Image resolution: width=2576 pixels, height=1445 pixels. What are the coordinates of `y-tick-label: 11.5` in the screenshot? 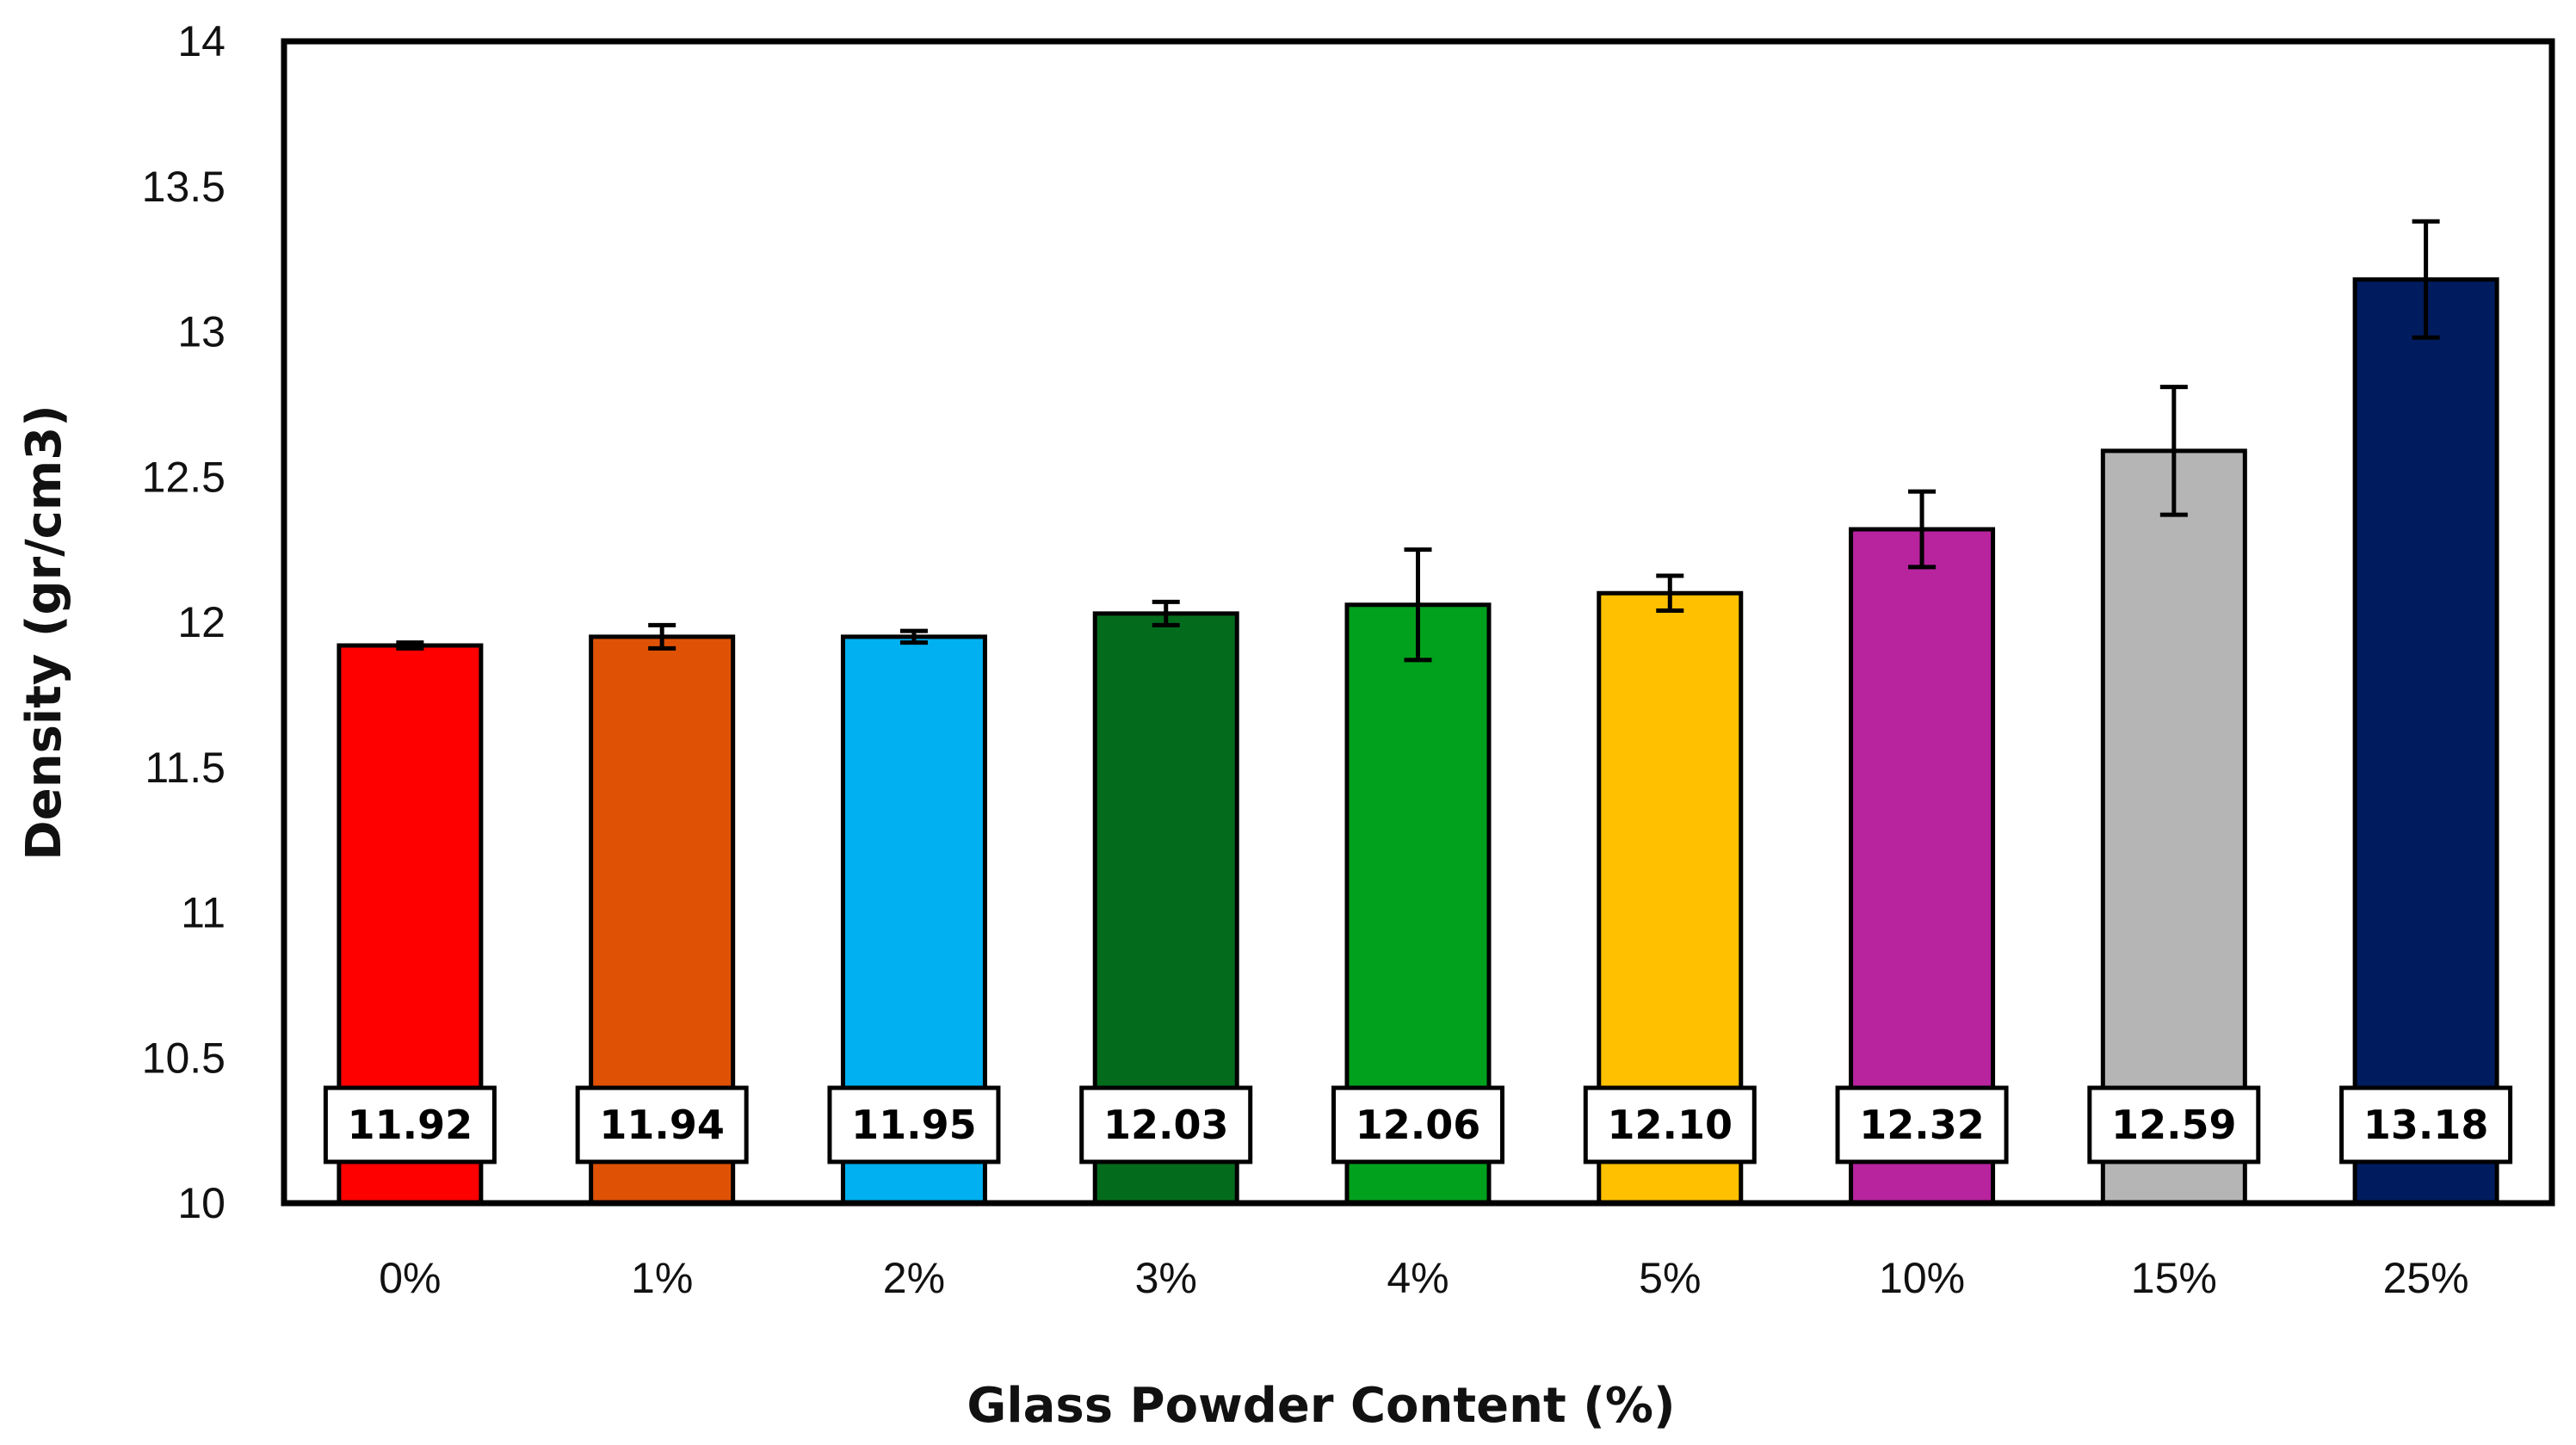 It's located at (185, 768).